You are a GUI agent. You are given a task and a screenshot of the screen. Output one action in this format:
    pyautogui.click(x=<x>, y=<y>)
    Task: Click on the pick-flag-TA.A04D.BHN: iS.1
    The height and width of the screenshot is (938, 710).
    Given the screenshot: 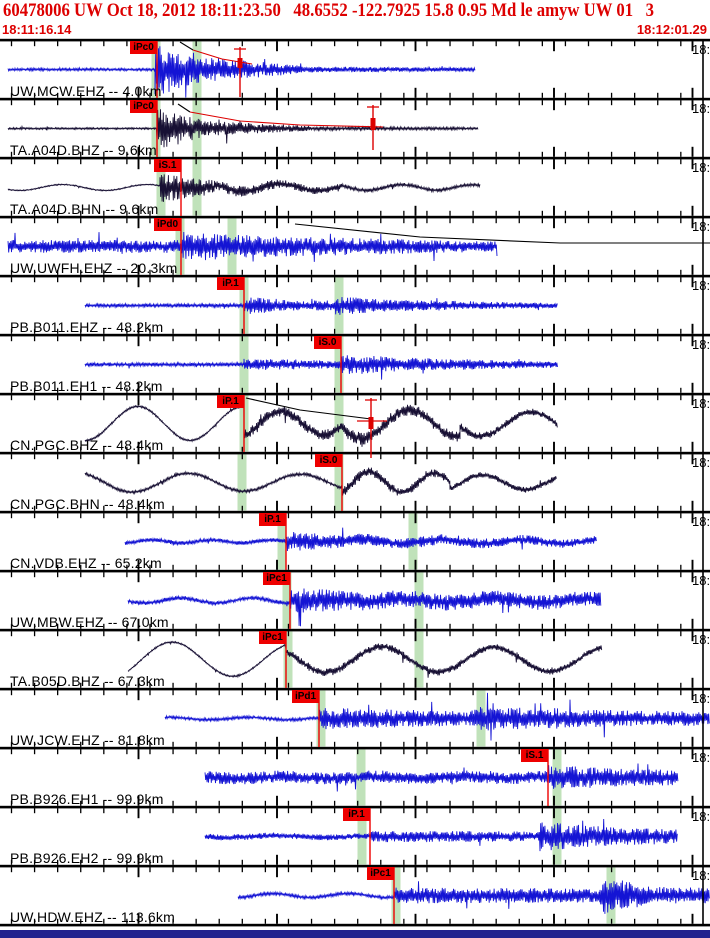 What is the action you would take?
    pyautogui.click(x=167, y=165)
    